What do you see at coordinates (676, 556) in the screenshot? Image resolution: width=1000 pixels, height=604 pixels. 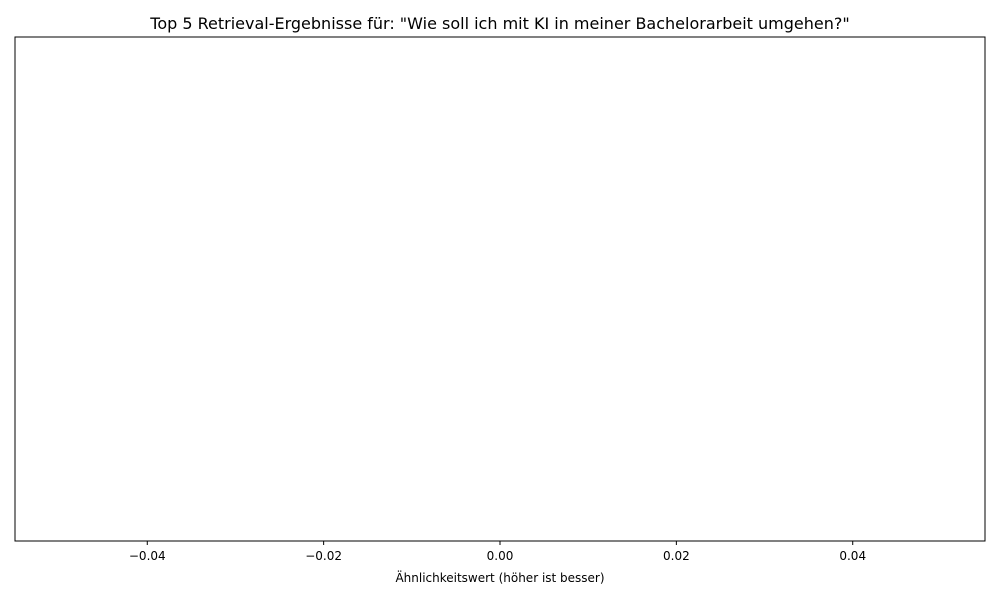 I see `x-tick-label: 0.02` at bounding box center [676, 556].